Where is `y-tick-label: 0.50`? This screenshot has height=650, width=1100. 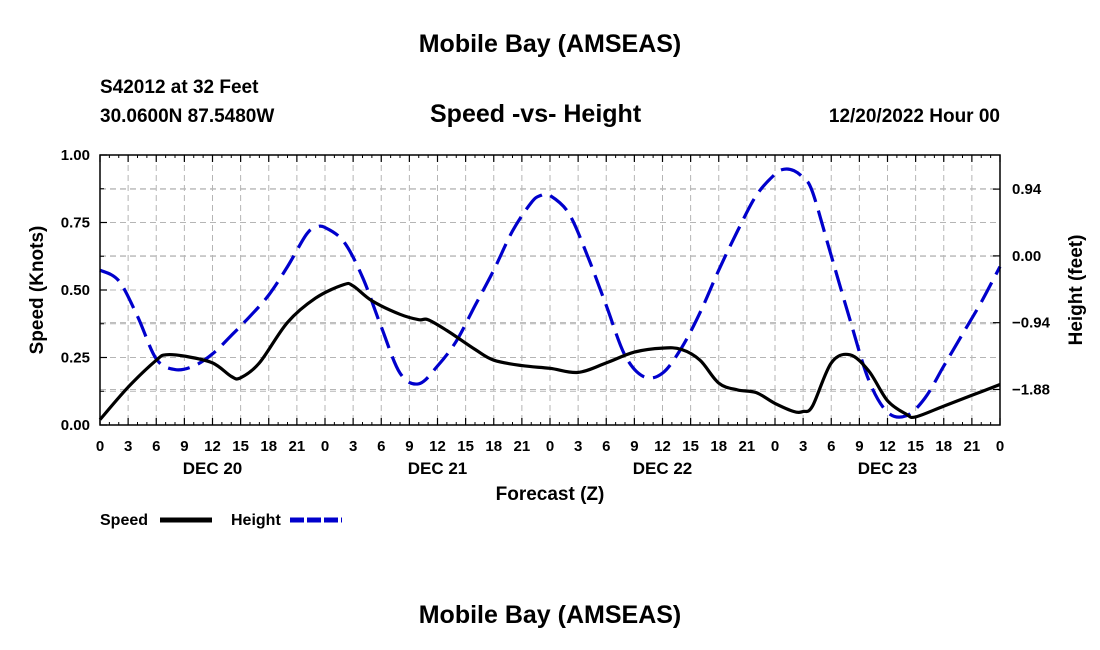 y-tick-label: 0.50 is located at coordinates (75, 290).